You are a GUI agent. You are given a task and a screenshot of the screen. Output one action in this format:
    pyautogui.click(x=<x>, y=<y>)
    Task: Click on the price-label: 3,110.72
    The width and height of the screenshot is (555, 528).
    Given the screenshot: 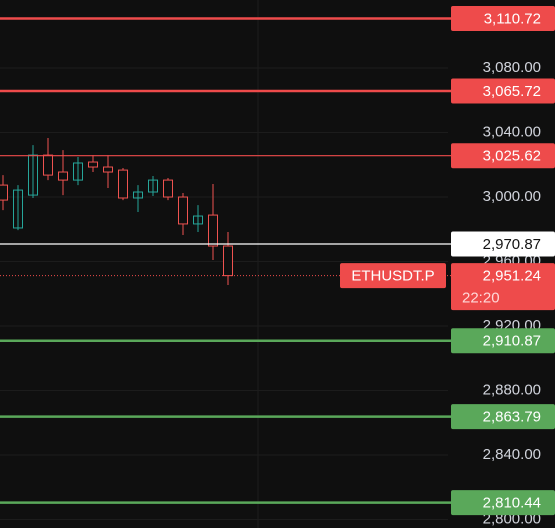 What is the action you would take?
    pyautogui.click(x=512, y=18)
    